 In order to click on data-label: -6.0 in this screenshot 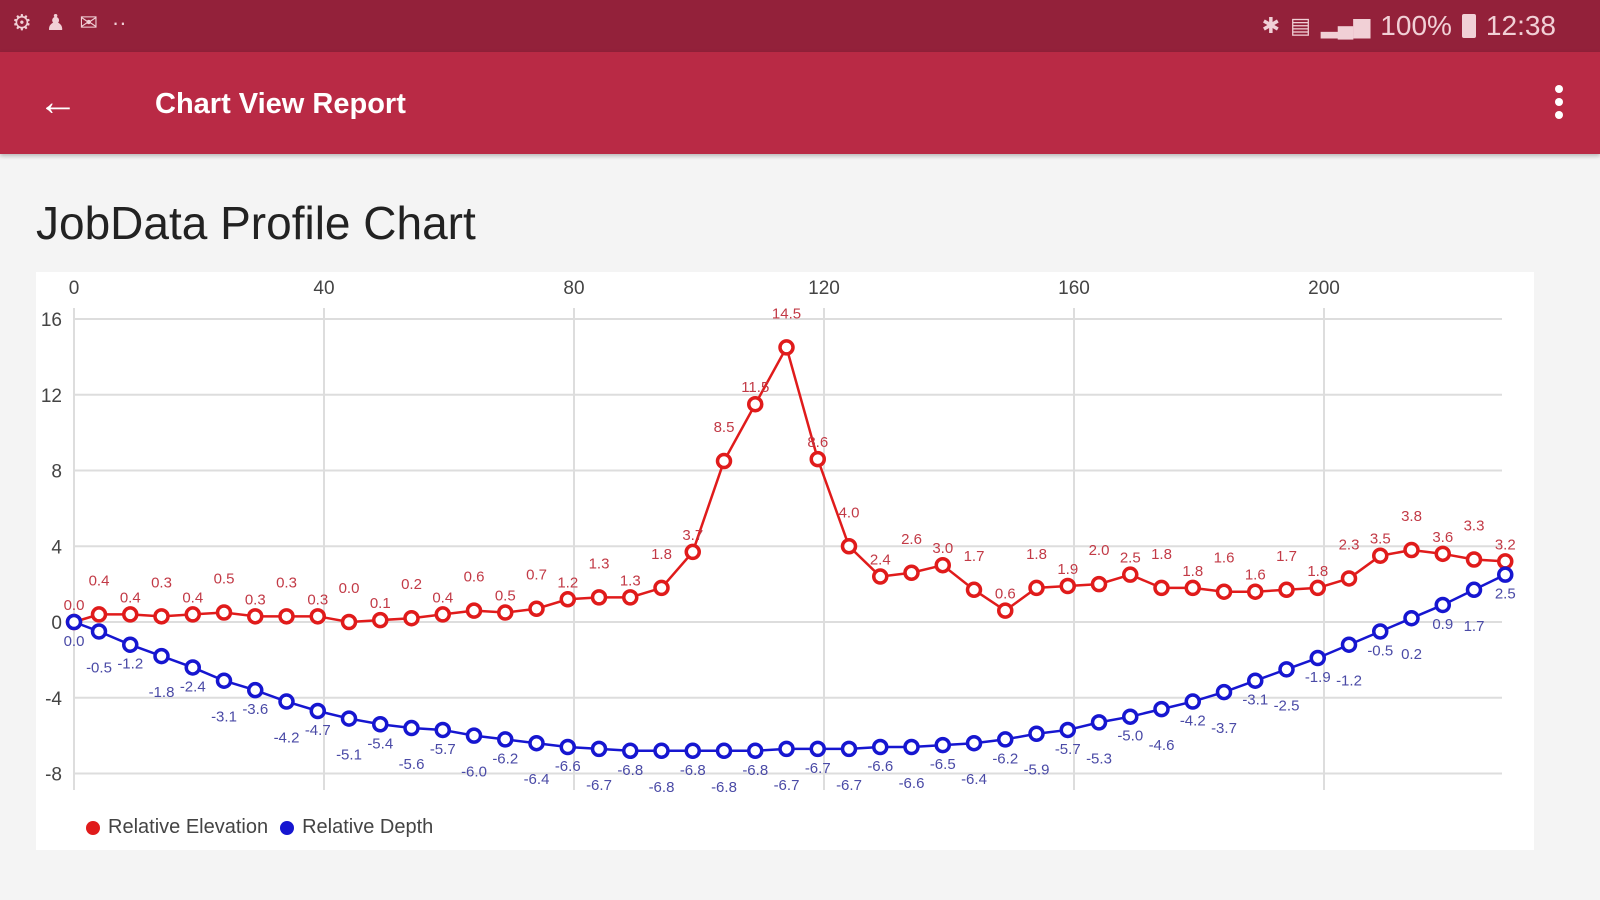, I will do `click(474, 772)`.